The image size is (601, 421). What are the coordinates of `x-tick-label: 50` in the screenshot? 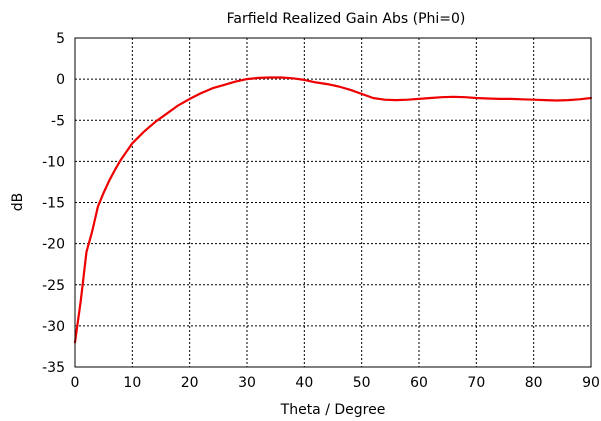 It's located at (362, 383).